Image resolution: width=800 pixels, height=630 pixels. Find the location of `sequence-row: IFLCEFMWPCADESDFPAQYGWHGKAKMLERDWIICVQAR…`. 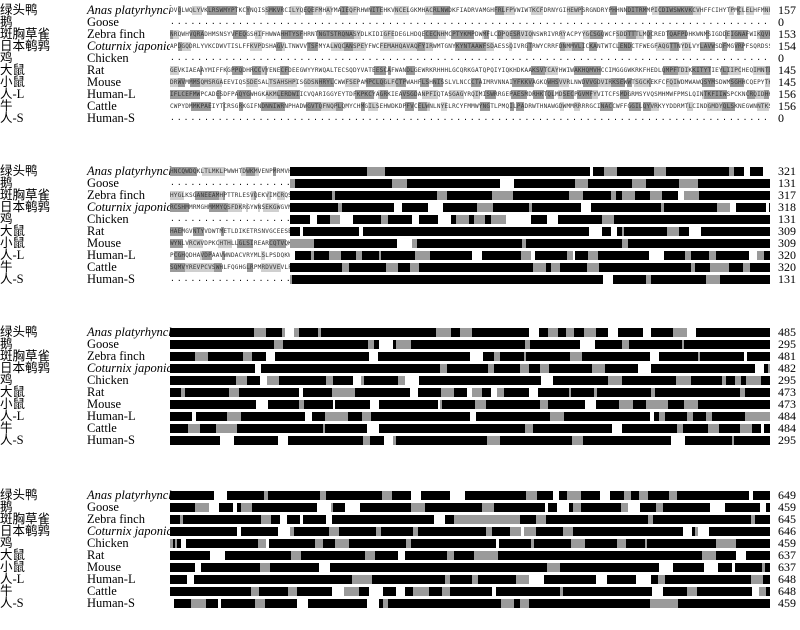

sequence-row: IFLCEFMWPCADESDFPAQYGWHGKAKMLERDWIICVQAR… is located at coordinates (470, 94).